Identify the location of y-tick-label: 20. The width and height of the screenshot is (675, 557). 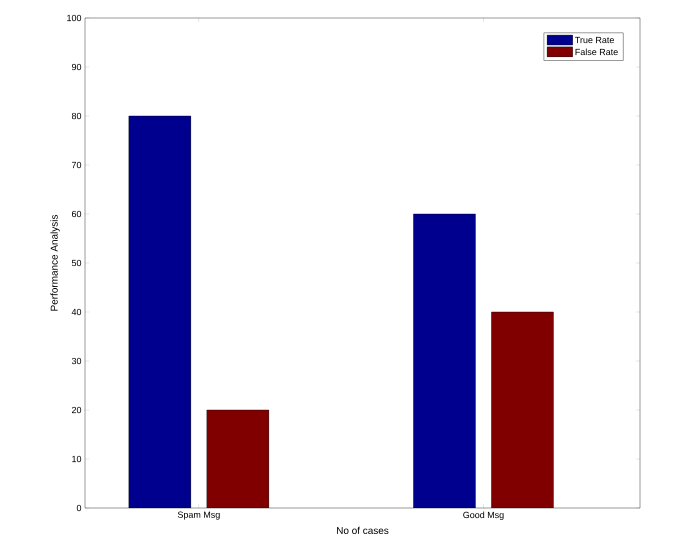
(77, 410).